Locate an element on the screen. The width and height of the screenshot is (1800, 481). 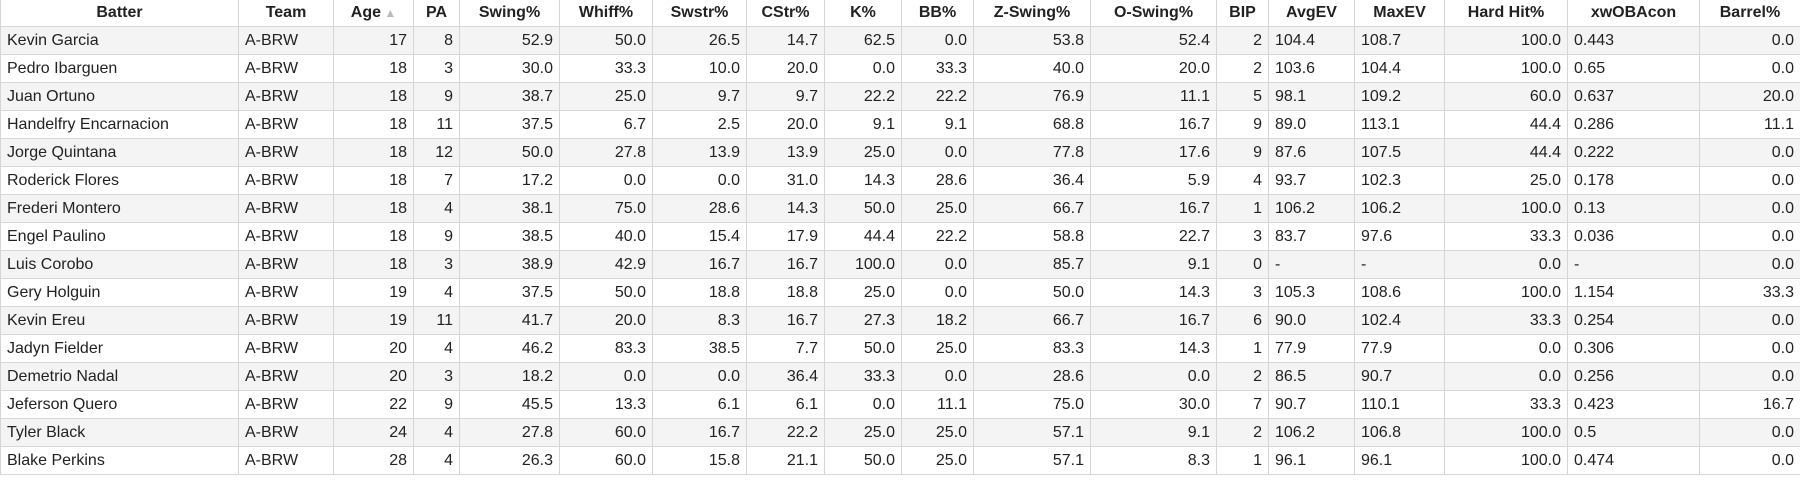
table-cell: 60.0 is located at coordinates (1506, 96).